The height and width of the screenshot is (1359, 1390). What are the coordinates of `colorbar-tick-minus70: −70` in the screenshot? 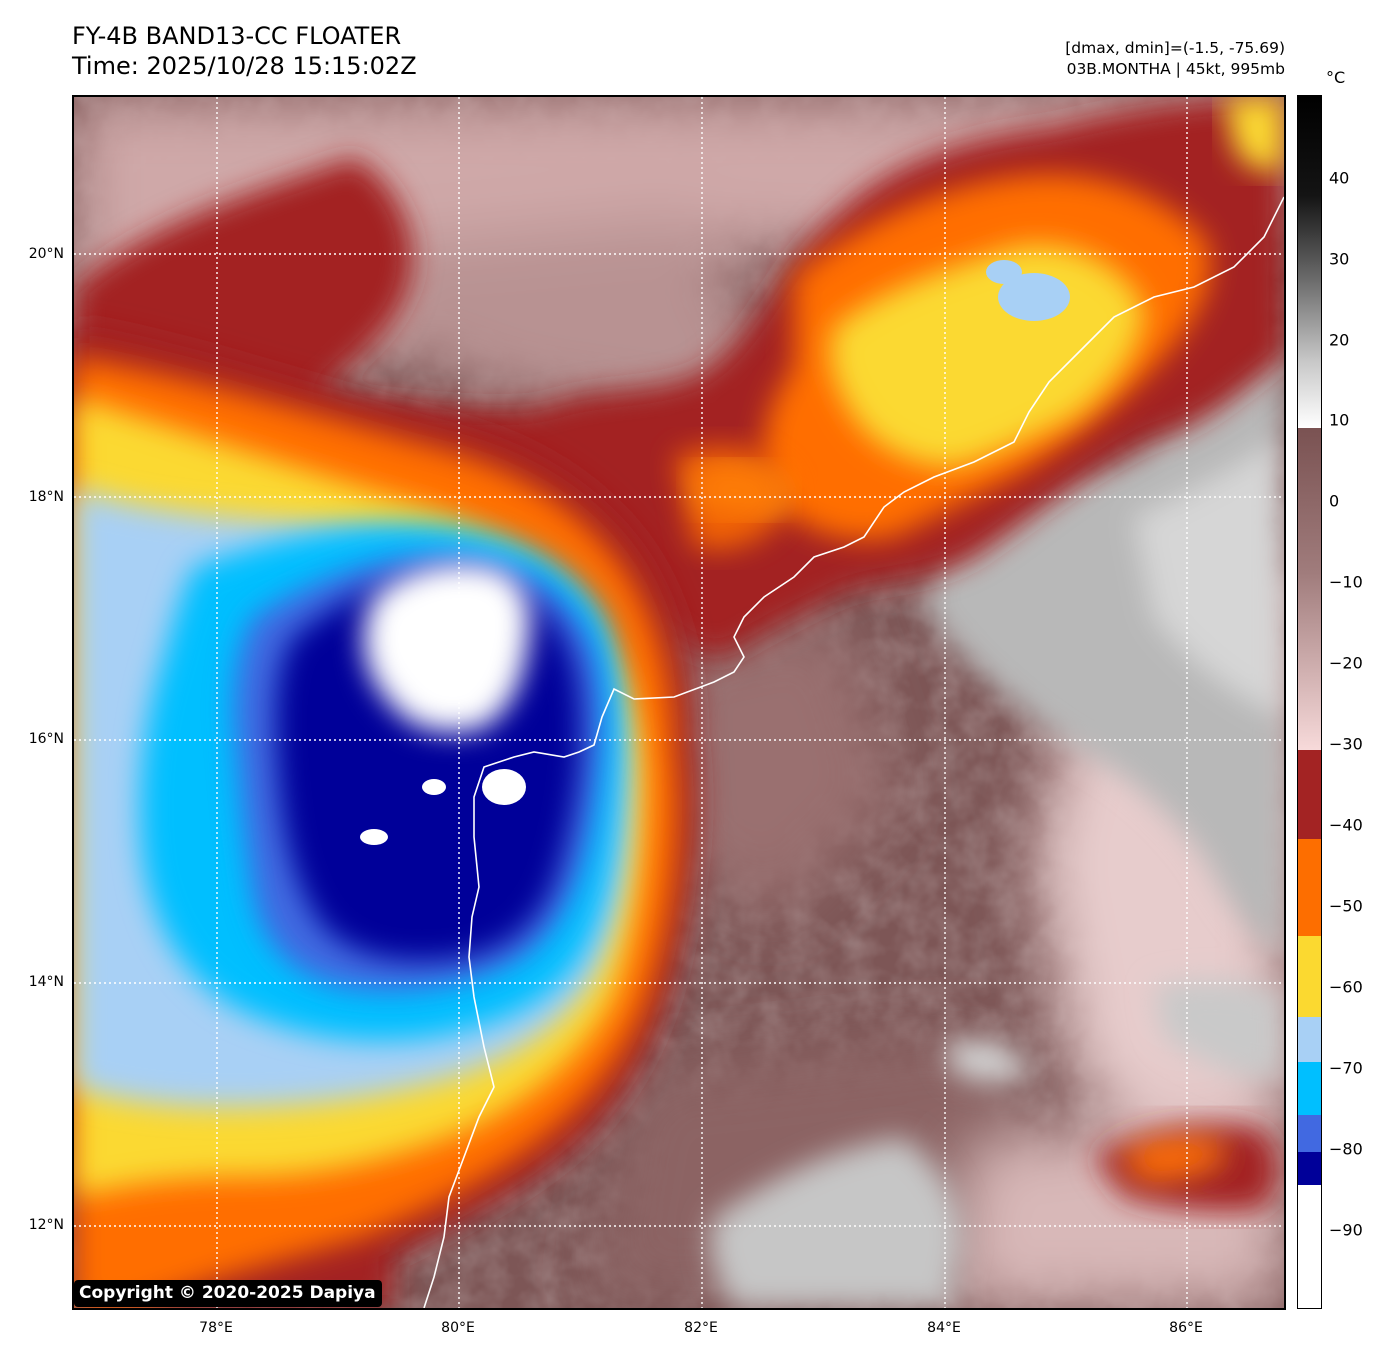 It's located at (1346, 1068).